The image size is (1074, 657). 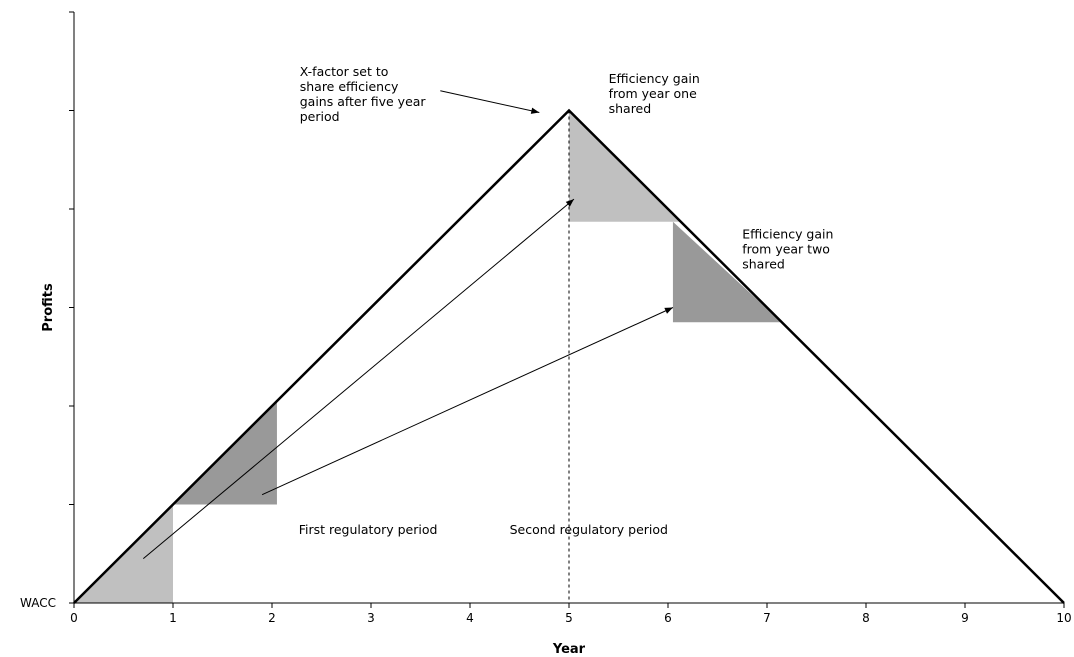 I want to click on annotation-line: Second regulatory period, so click(x=589, y=529).